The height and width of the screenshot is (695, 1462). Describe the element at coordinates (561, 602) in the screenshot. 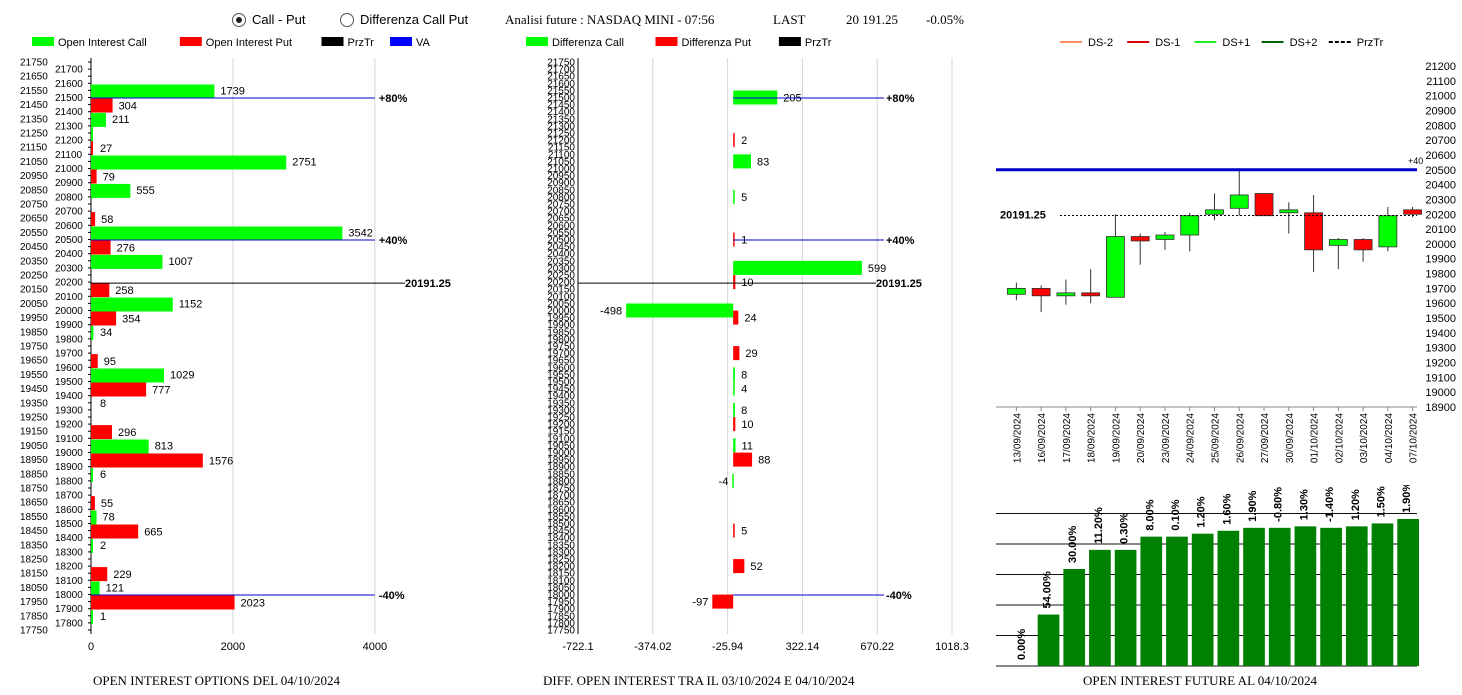

I see `tick-label: 17950` at that location.